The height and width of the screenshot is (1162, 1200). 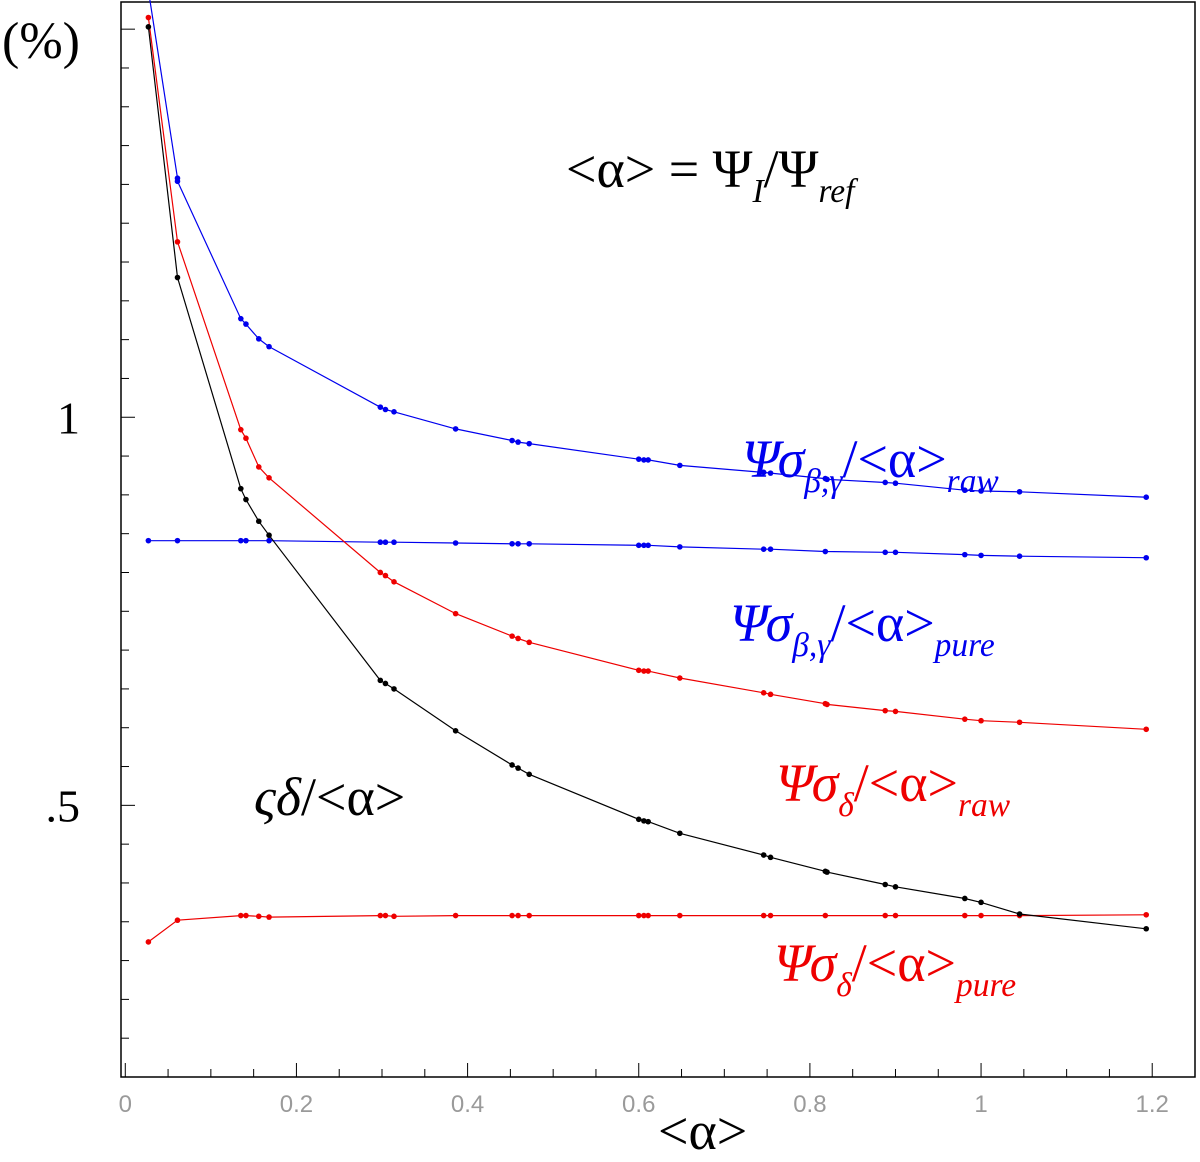 I want to click on x-tick-label: 0.8, so click(x=809, y=1104).